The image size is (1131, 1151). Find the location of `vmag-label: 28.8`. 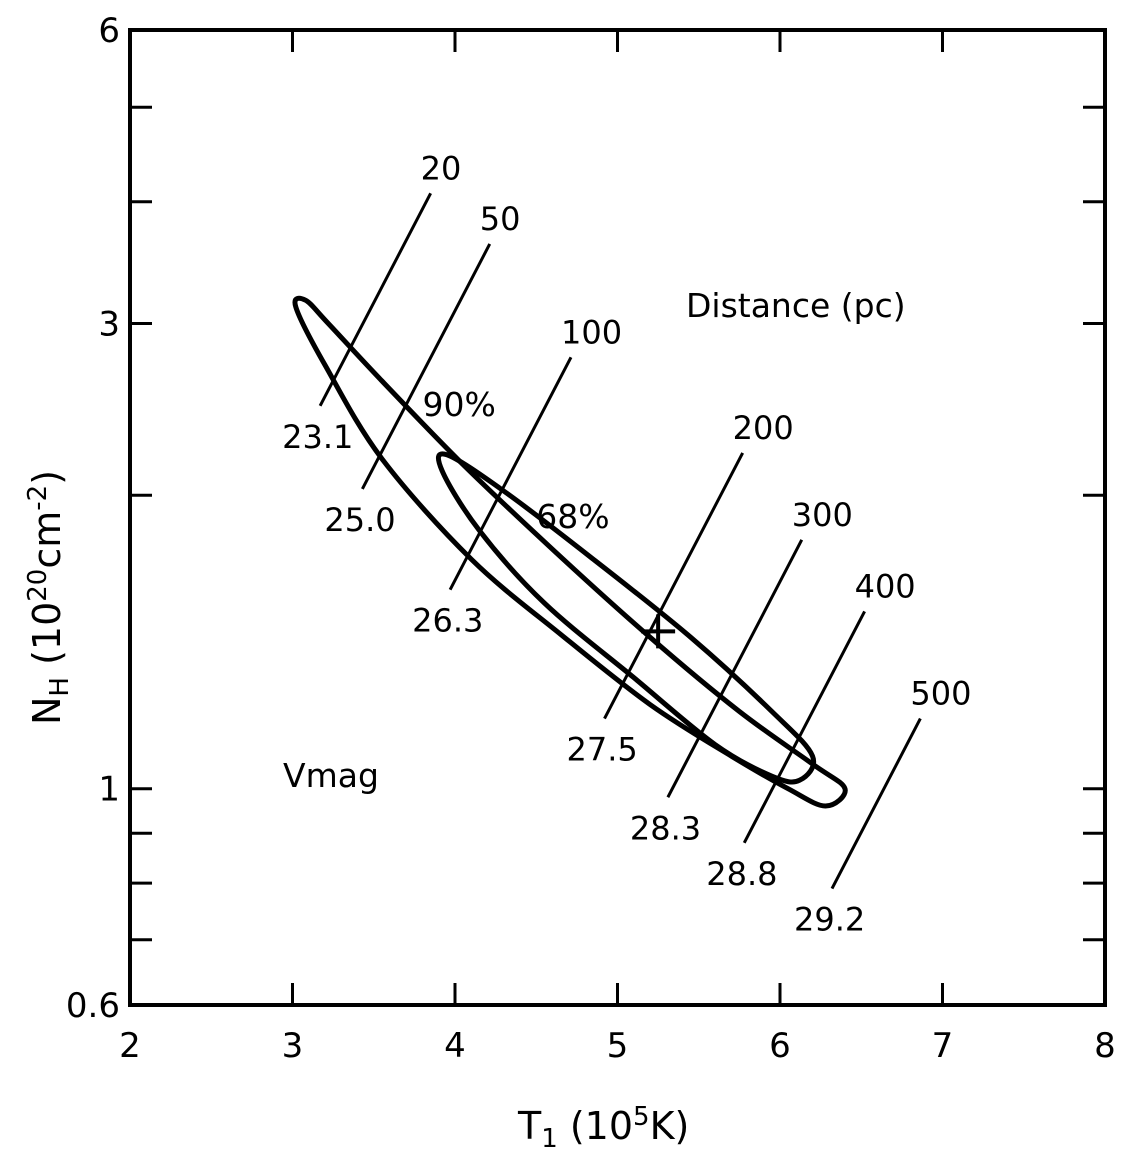

vmag-label: 28.8 is located at coordinates (741, 874).